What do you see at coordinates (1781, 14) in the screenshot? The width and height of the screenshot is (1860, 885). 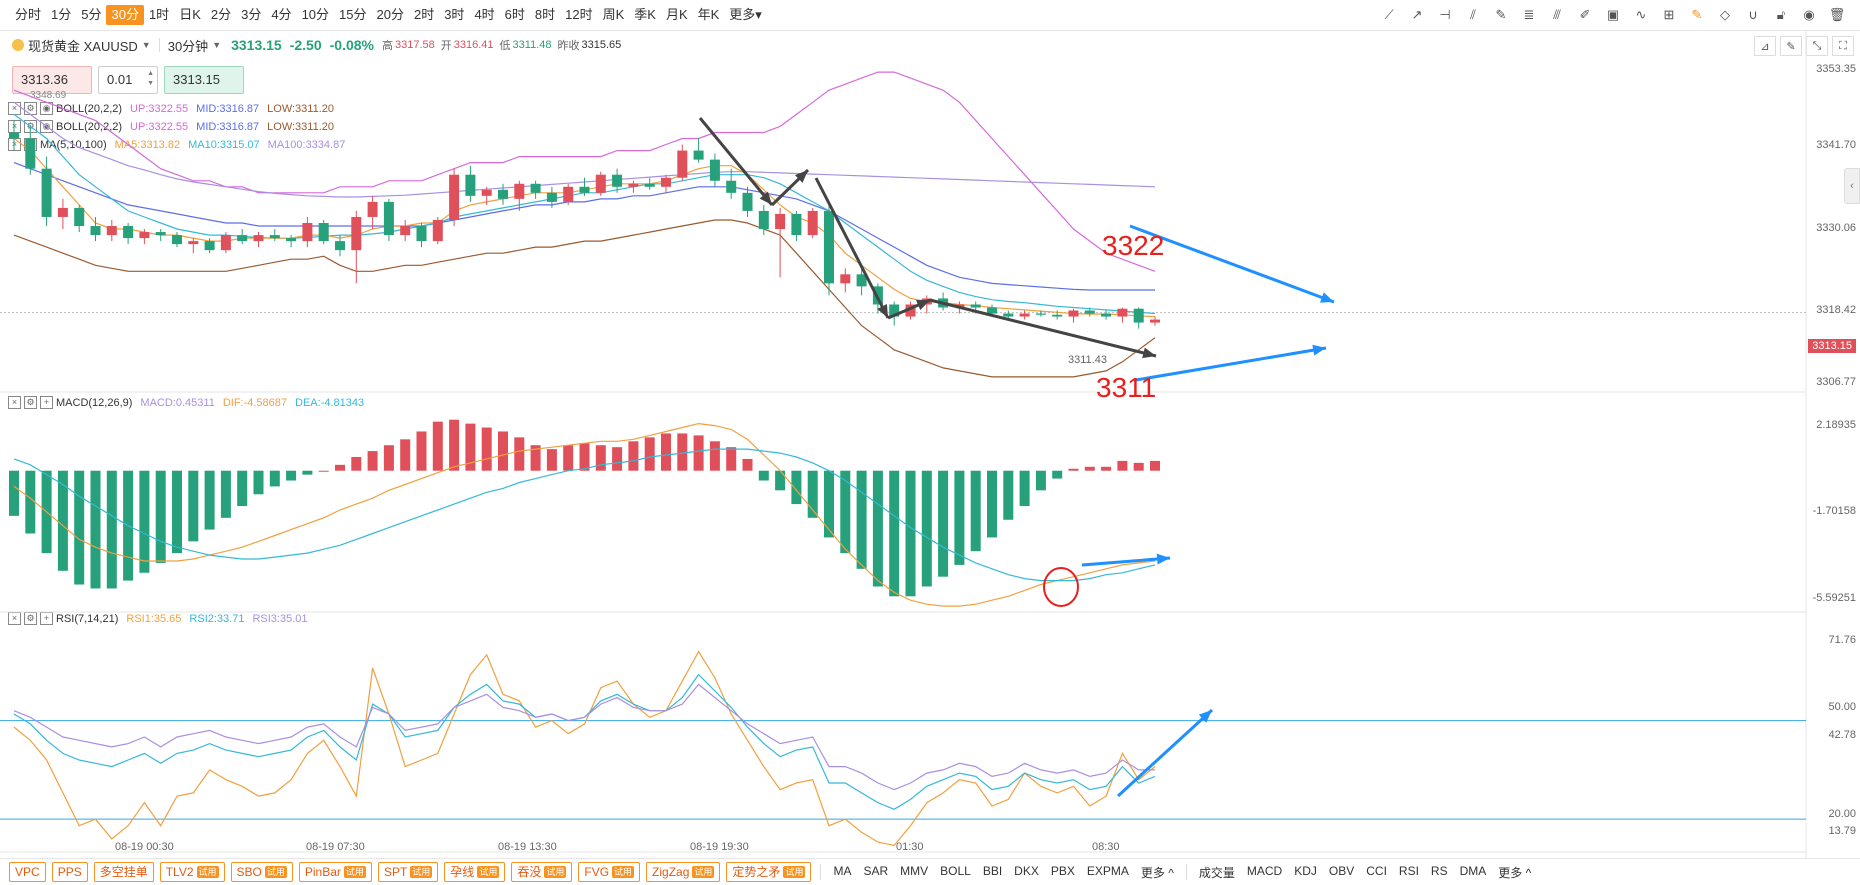 I see `lock-icon: 🔓︎` at bounding box center [1781, 14].